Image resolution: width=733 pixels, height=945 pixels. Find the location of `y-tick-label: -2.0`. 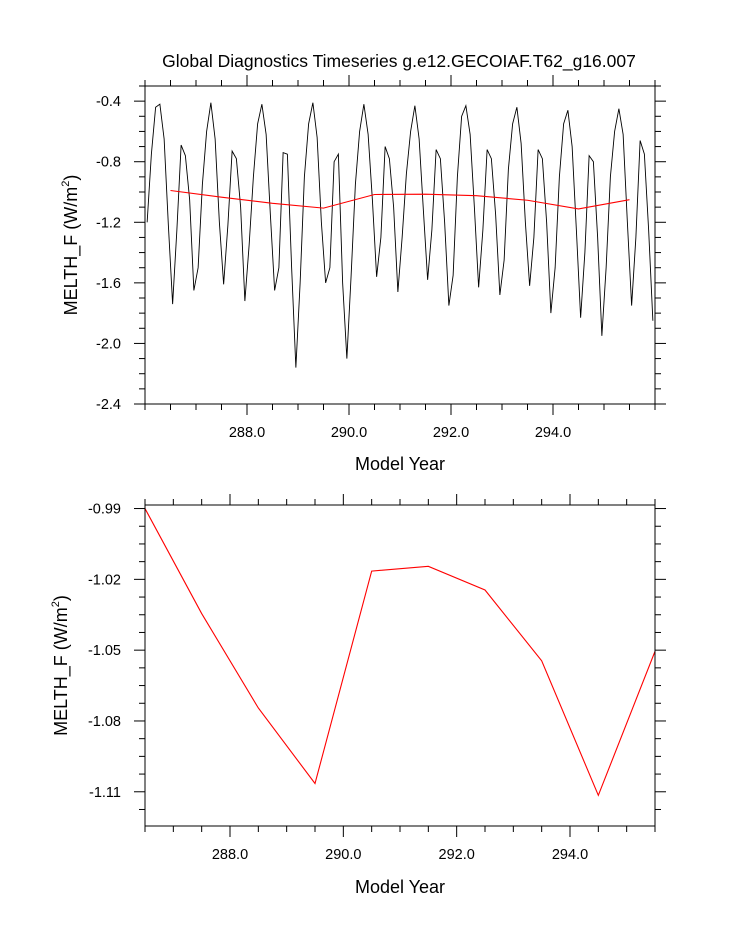

y-tick-label: -2.0 is located at coordinates (108, 344).